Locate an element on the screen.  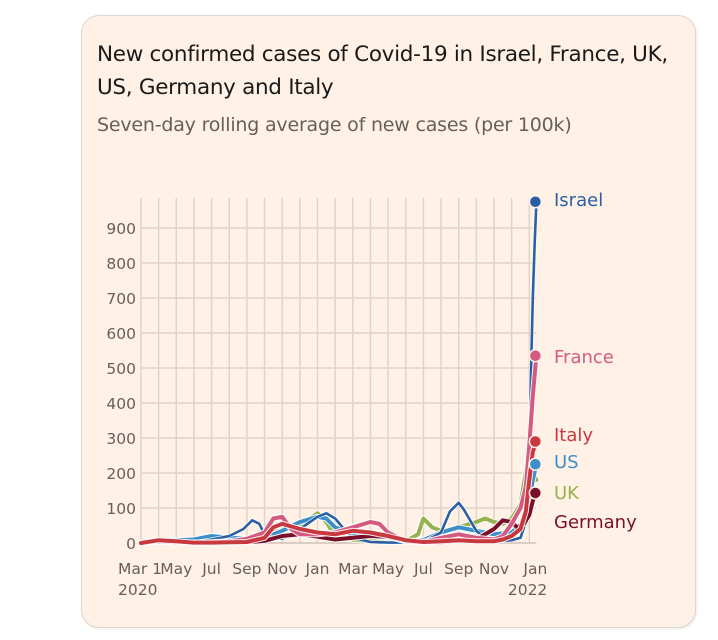
endpoint-italy is located at coordinates (535, 441).